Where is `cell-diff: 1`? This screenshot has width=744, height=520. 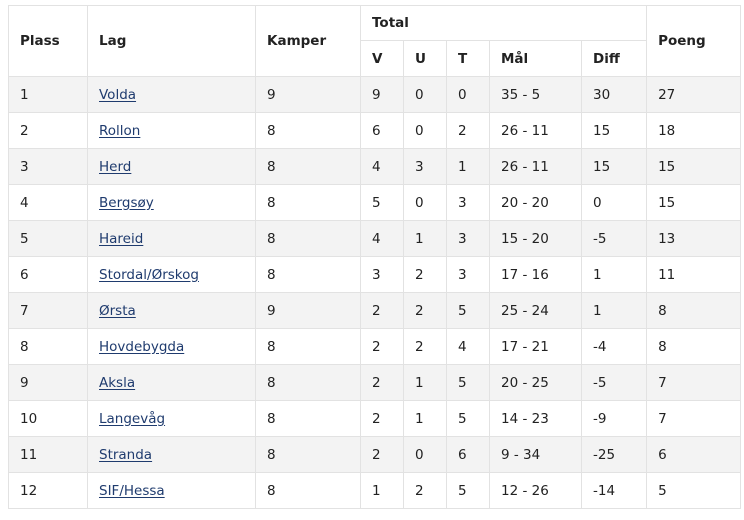 cell-diff: 1 is located at coordinates (614, 274).